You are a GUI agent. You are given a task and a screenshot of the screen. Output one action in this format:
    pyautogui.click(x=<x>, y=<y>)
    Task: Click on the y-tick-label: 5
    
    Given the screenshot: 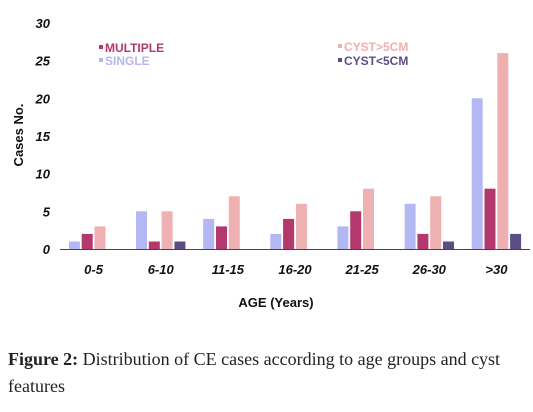 What is the action you would take?
    pyautogui.click(x=47, y=211)
    